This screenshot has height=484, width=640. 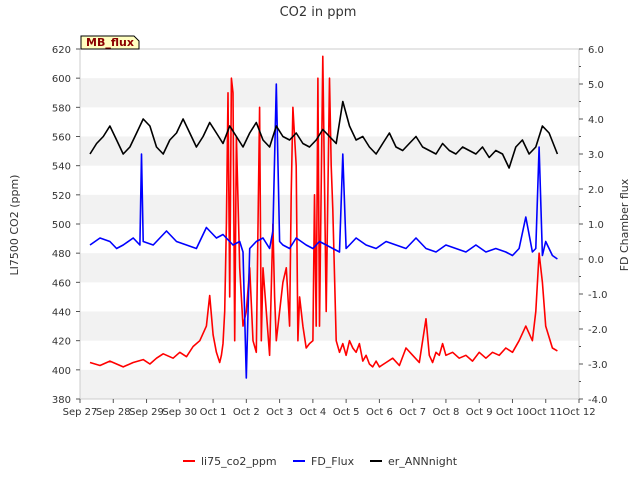 I want to click on legend: li75_co2_ppm FD_Flux er_ANNnight, so click(x=320, y=461).